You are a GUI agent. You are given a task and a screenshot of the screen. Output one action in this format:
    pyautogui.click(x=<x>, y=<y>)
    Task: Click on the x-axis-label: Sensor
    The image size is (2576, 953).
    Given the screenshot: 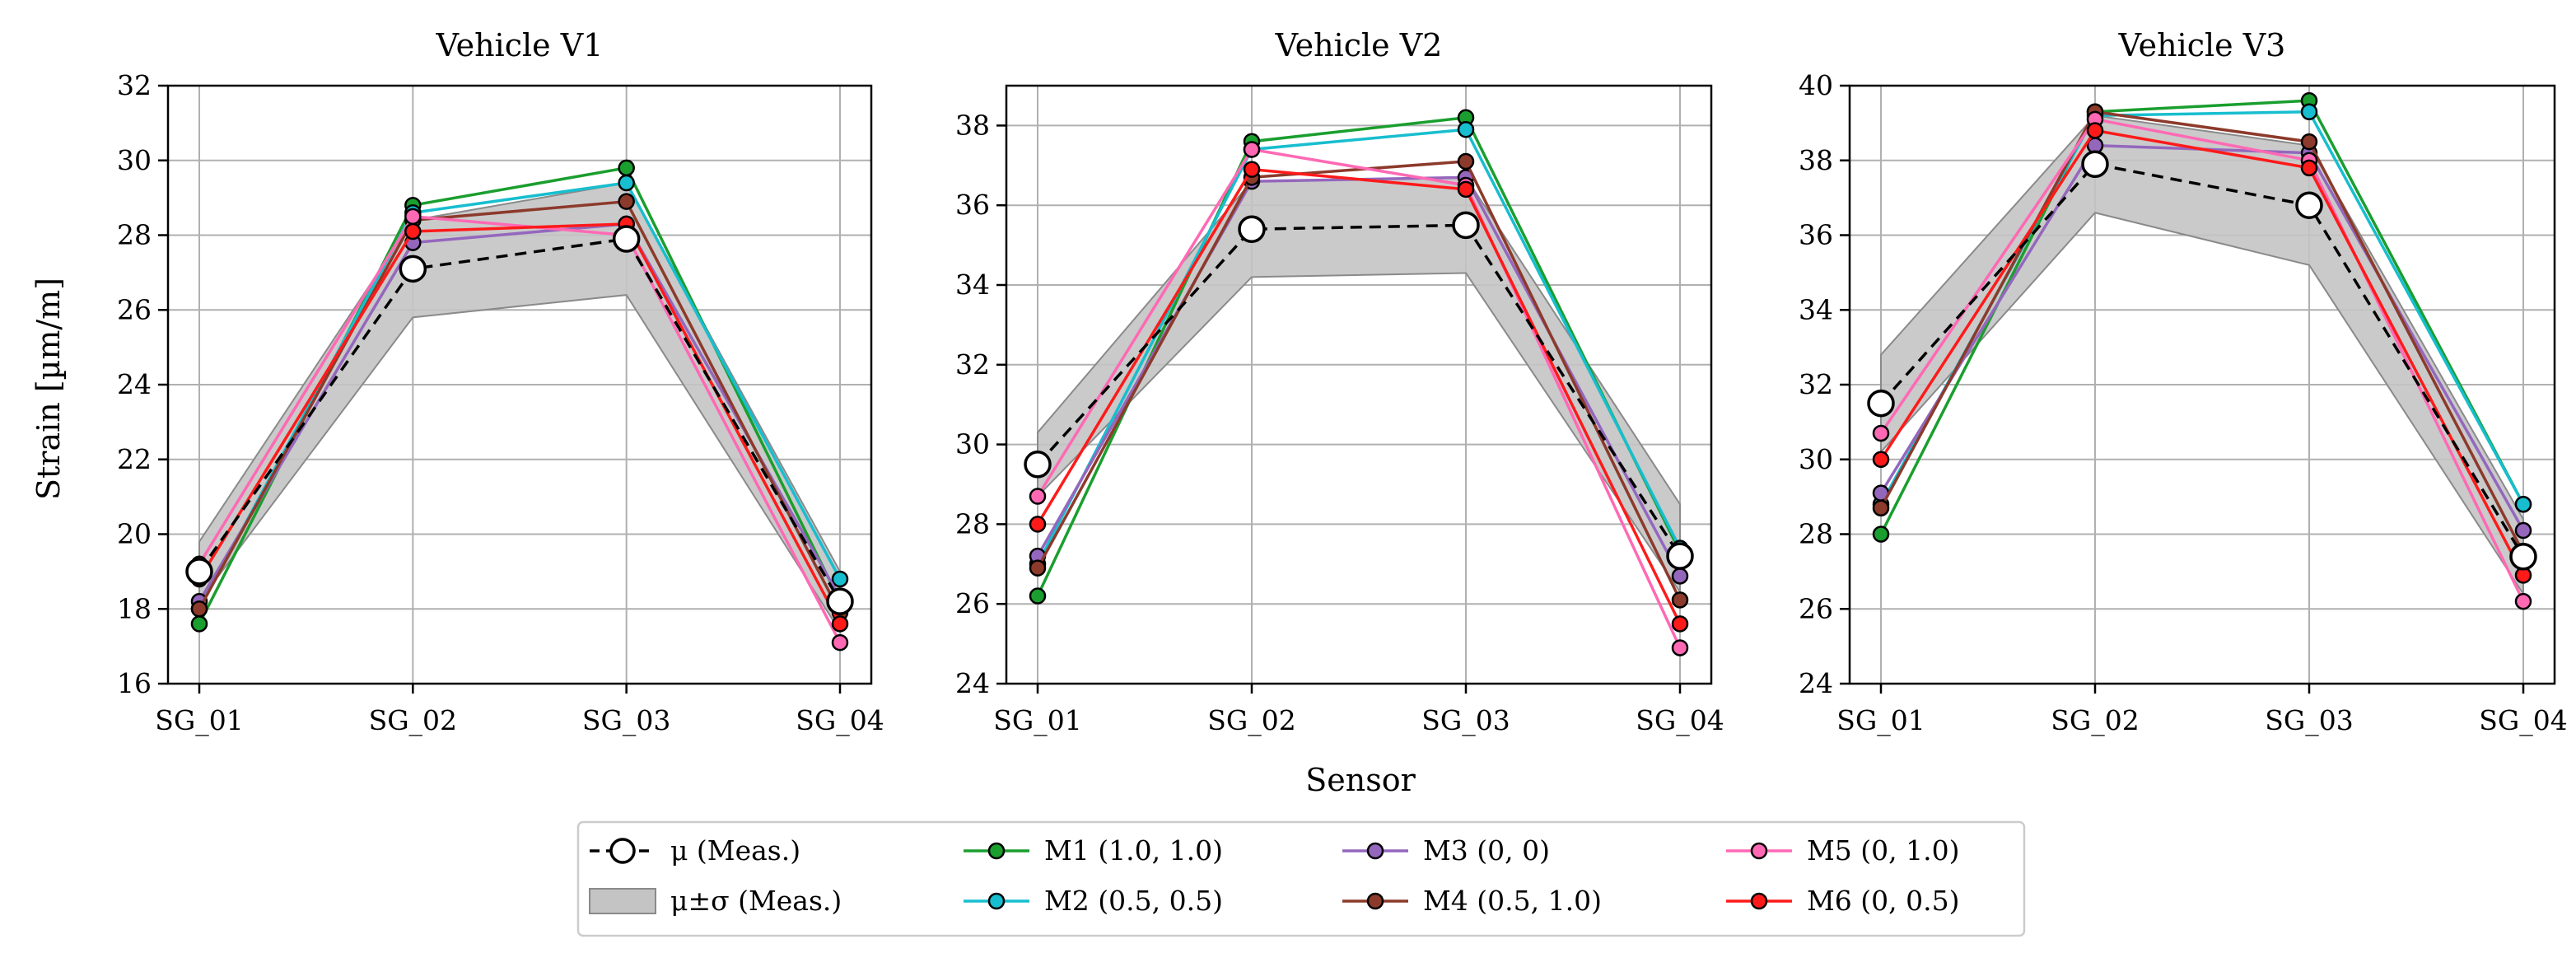 What is the action you would take?
    pyautogui.click(x=1360, y=780)
    